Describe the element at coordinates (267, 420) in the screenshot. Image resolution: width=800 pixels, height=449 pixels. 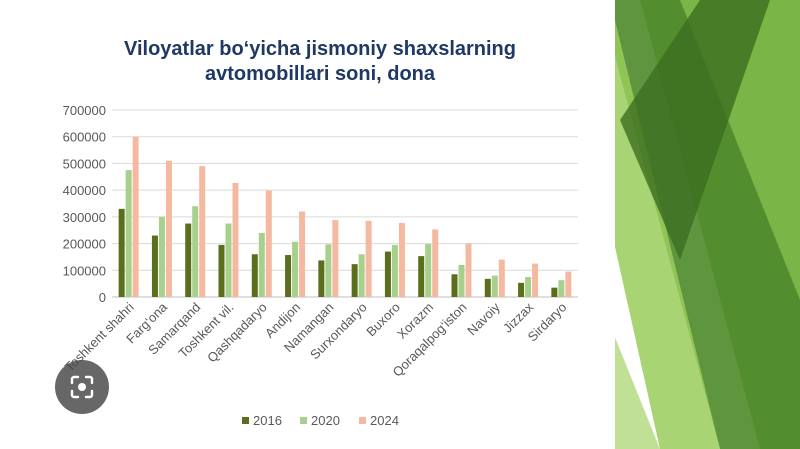
I see `legend-label-2016: 2016` at that location.